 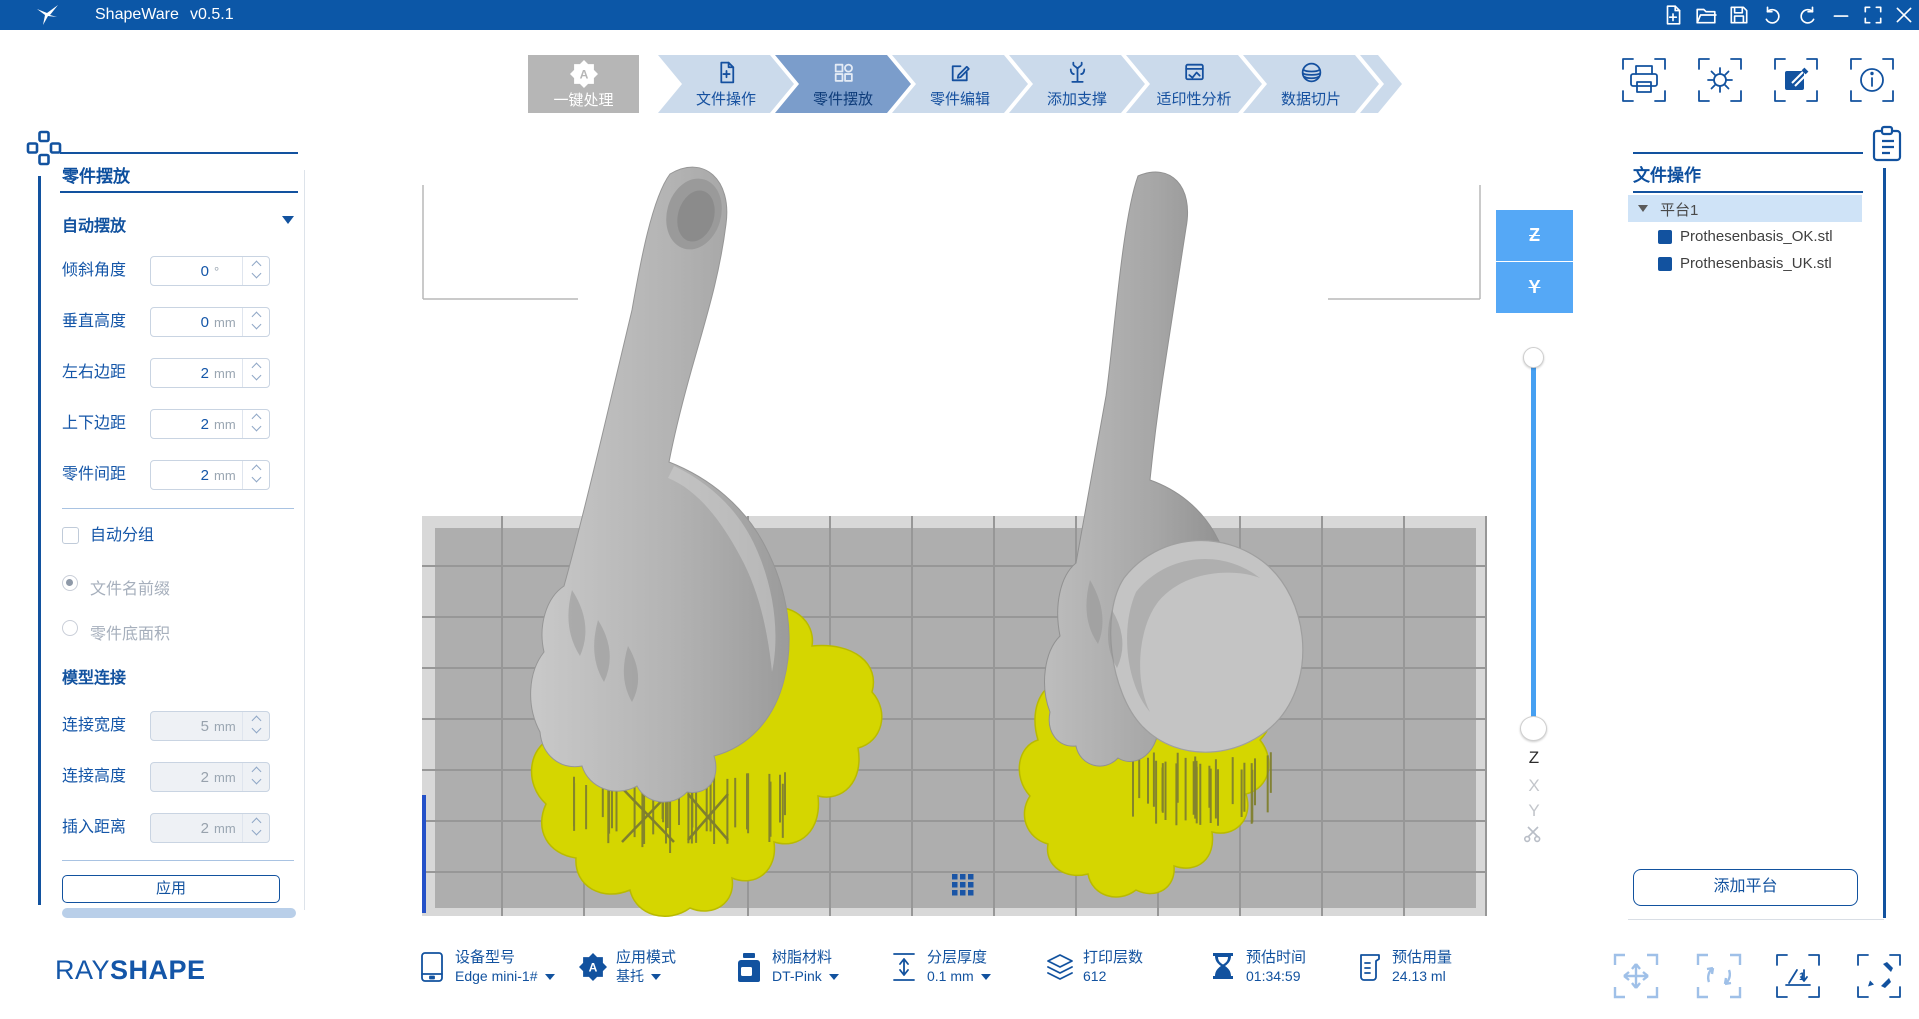 What do you see at coordinates (1533, 545) in the screenshot?
I see `layer-slider-track` at bounding box center [1533, 545].